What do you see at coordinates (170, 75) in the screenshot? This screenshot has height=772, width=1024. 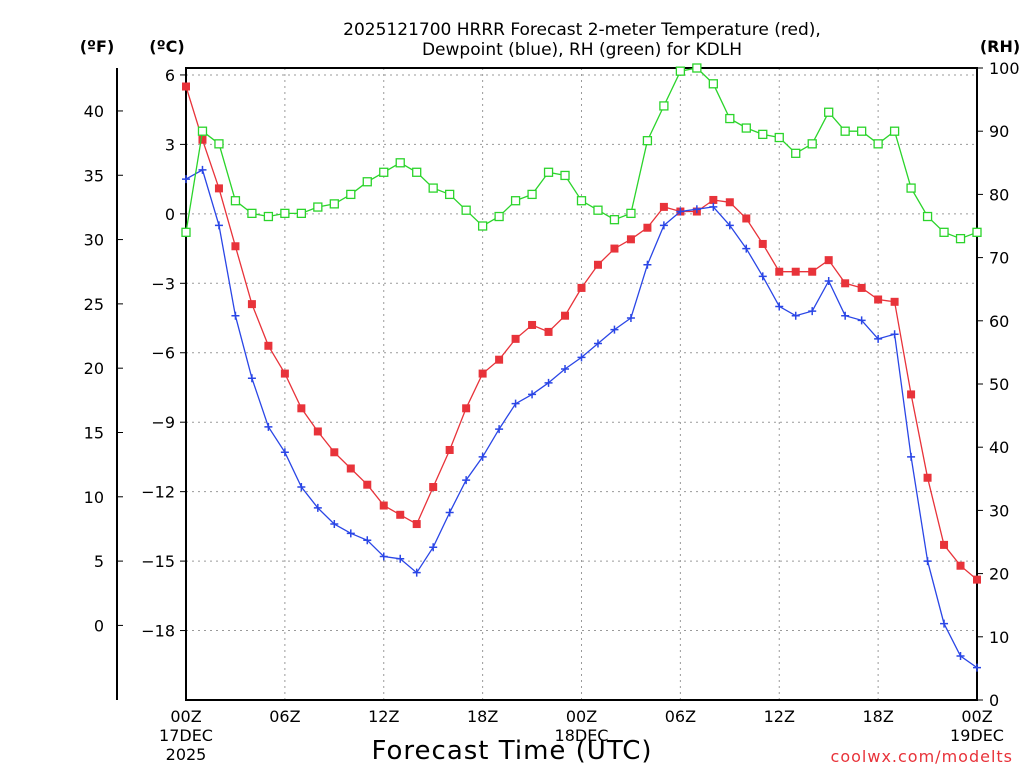 I see `celsius-tick-label: 6` at bounding box center [170, 75].